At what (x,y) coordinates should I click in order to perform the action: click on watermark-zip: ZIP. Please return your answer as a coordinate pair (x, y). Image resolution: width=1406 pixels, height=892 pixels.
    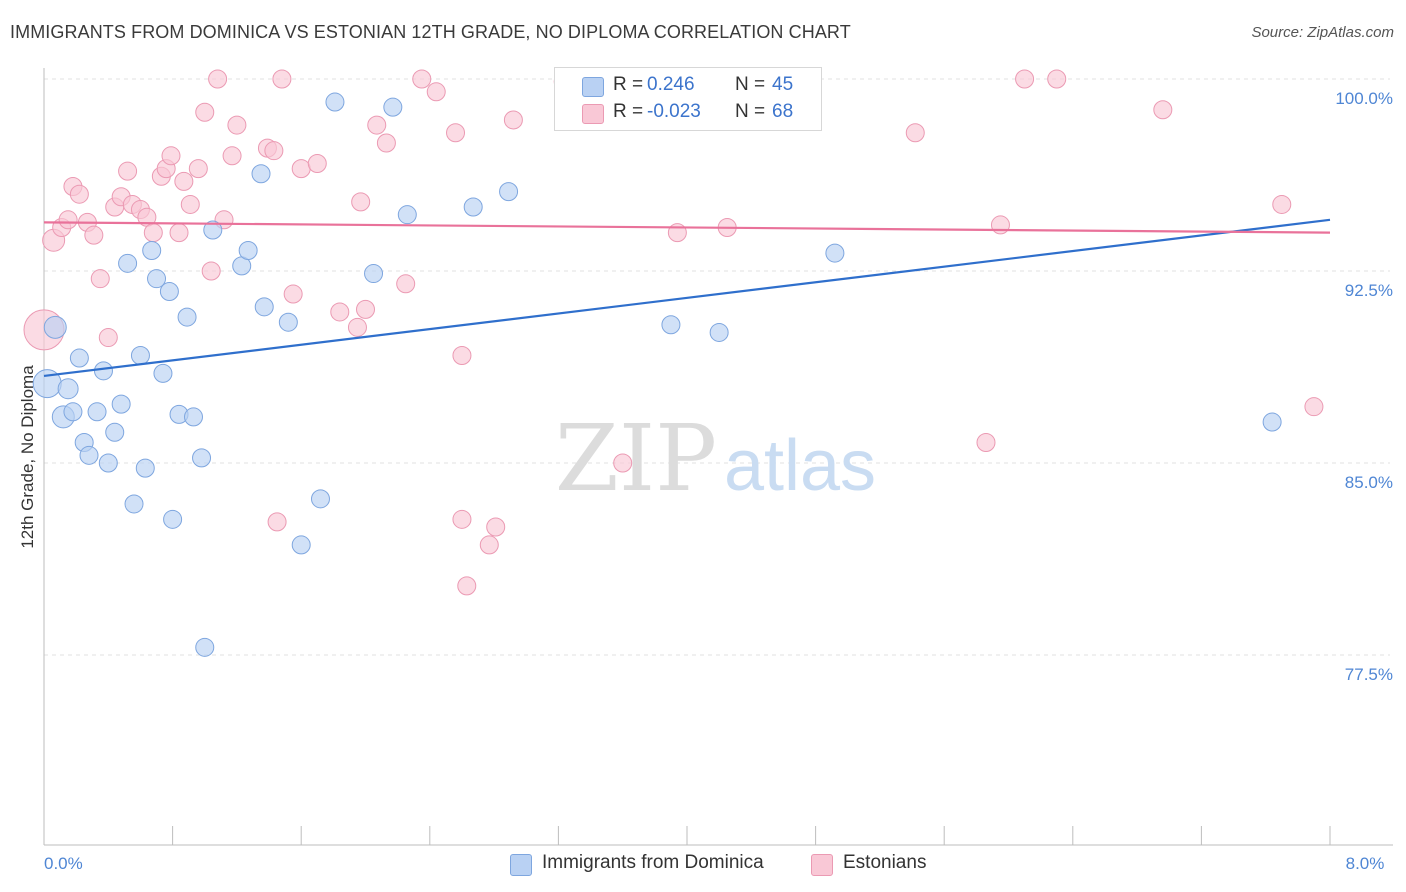
    Looking at the image, I should click on (636, 458).